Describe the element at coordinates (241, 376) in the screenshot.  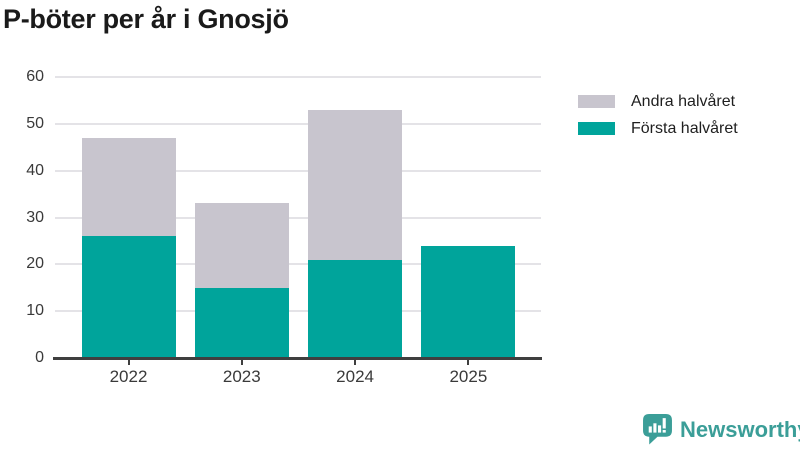
I see `x-axis-label: 2023` at that location.